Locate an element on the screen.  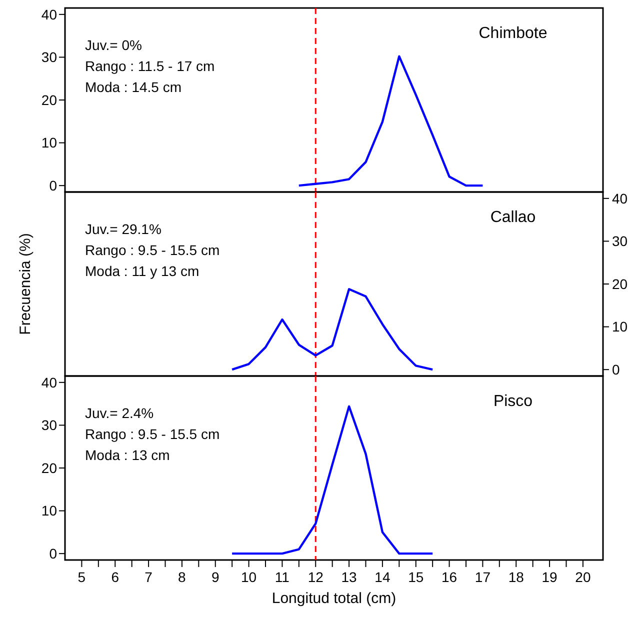
annotation: Moda : 11 y 13 cm is located at coordinates (142, 271).